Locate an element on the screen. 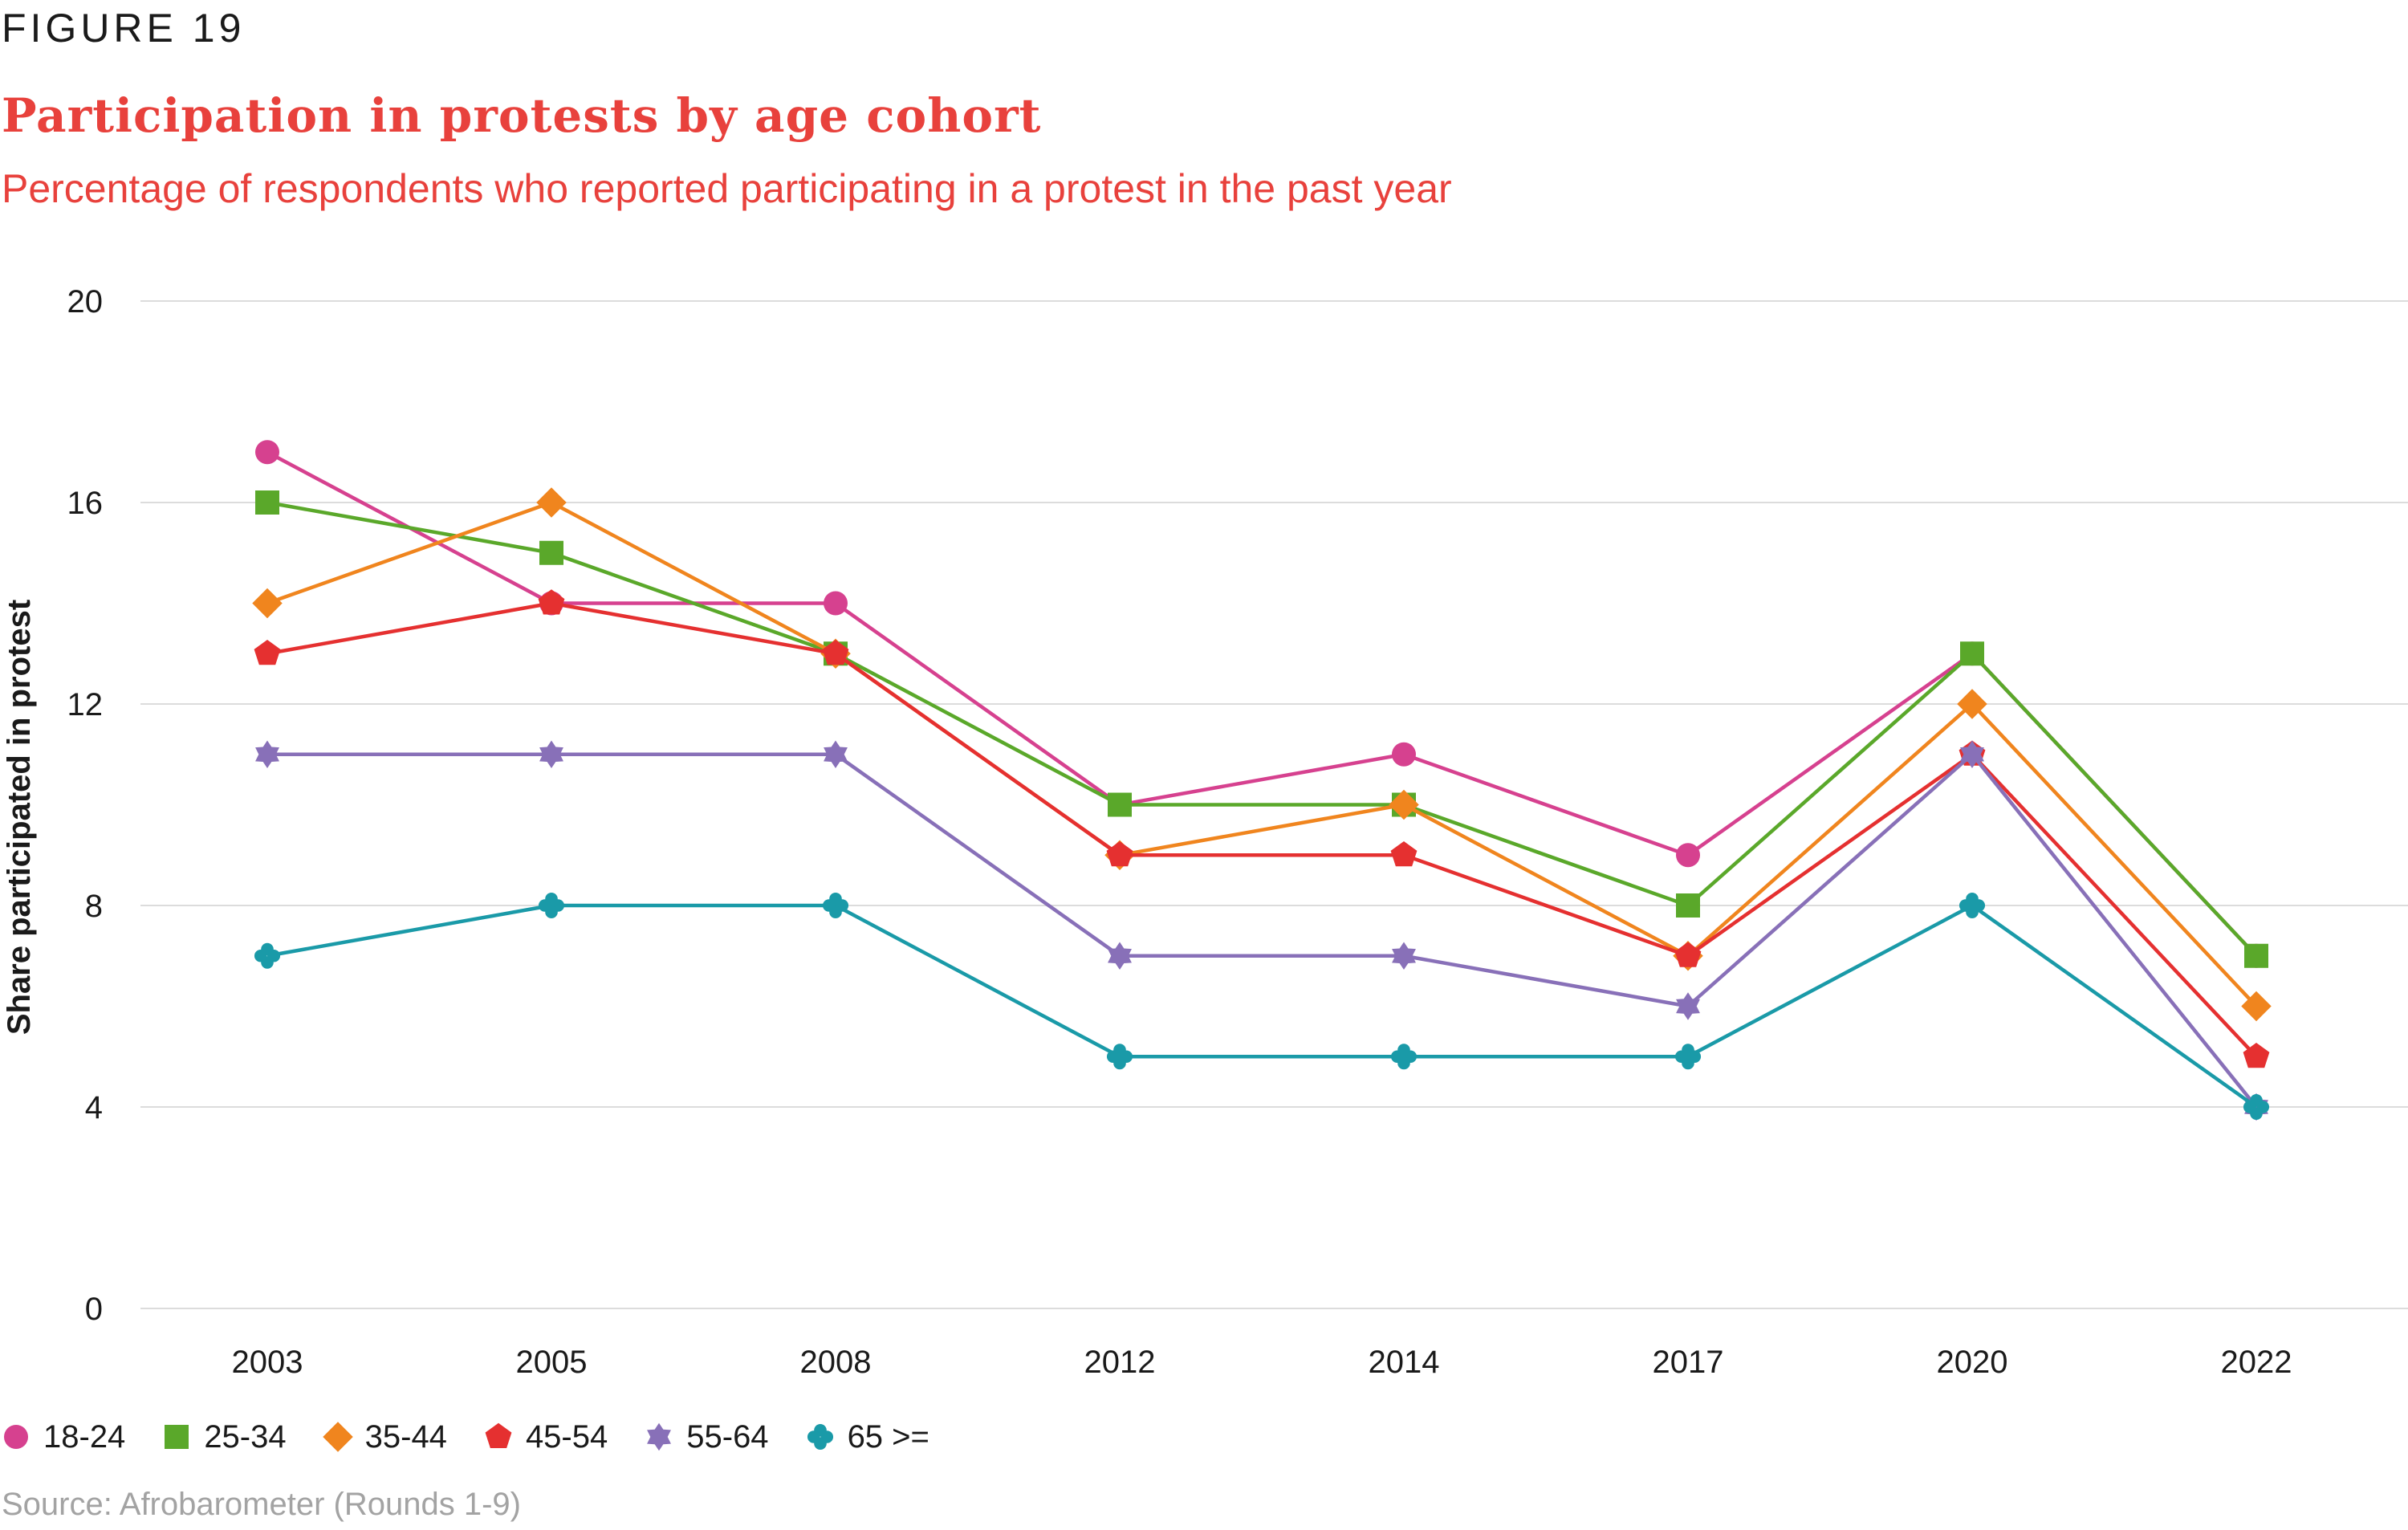 This screenshot has height=1530, width=2408. legend-label: 18-24 is located at coordinates (84, 1436).